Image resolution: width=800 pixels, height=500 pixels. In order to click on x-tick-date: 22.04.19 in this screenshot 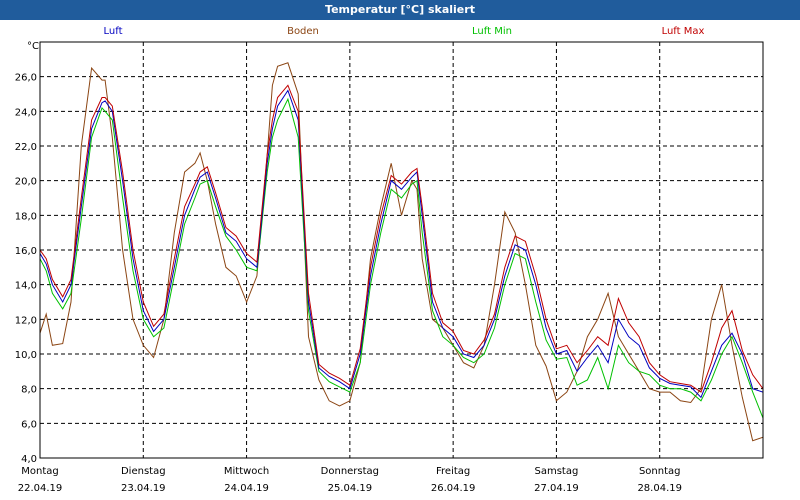, I will do `click(40, 488)`.